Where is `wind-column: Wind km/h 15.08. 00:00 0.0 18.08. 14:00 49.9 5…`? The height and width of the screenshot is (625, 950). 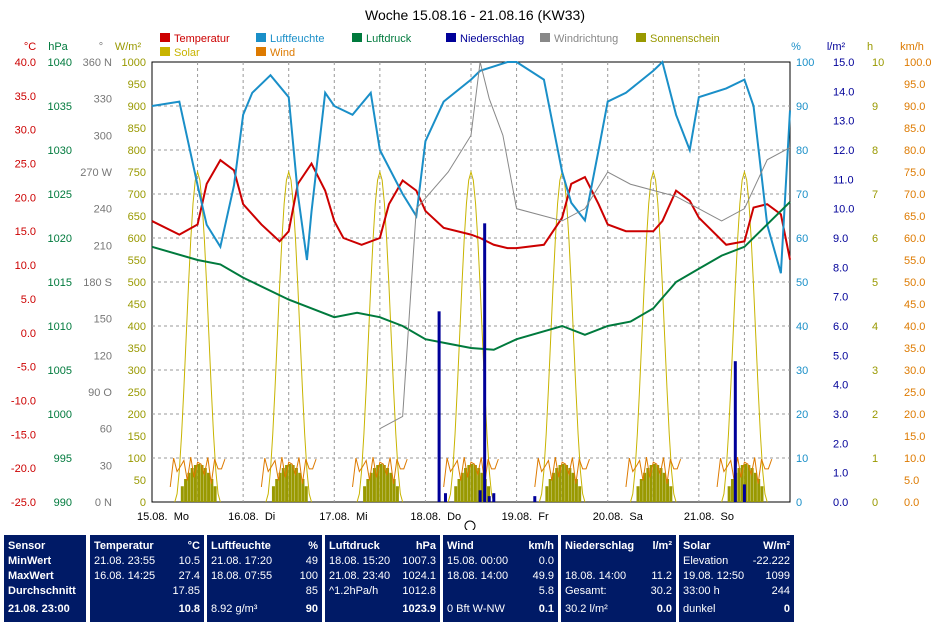
wind-column: Wind km/h 15.08. 00:00 0.0 18.08. 14:00 49.9 5… is located at coordinates (500, 578).